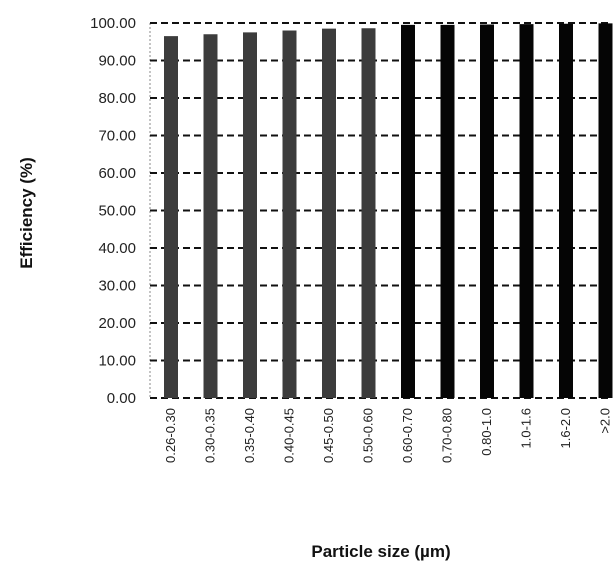 This screenshot has height=569, width=616. Describe the element at coordinates (121, 398) in the screenshot. I see `y-tick-label: 0.00` at that location.